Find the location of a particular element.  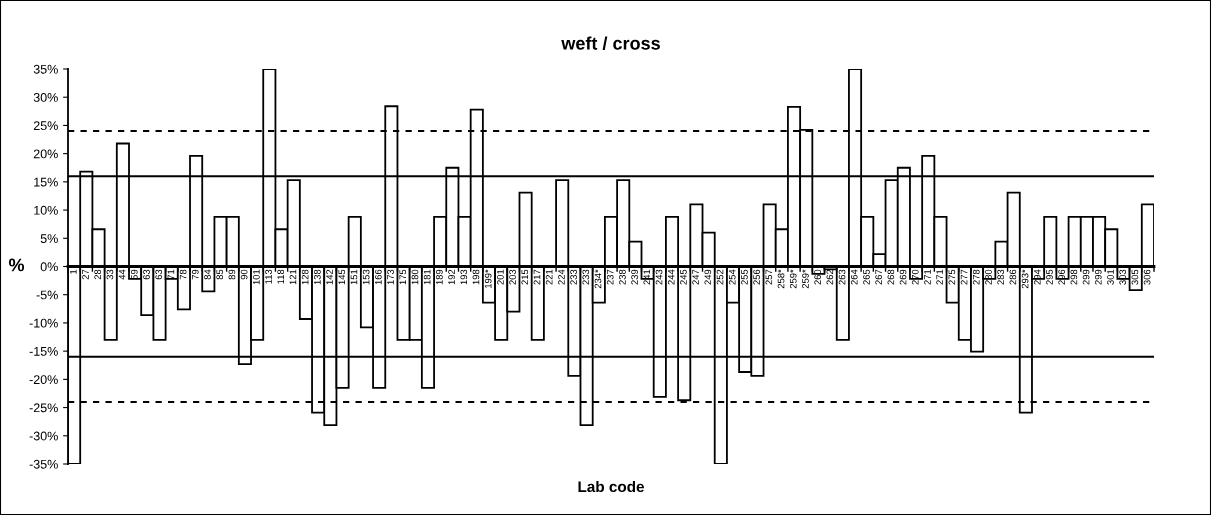

x-tick-label: 138 is located at coordinates (317, 277).